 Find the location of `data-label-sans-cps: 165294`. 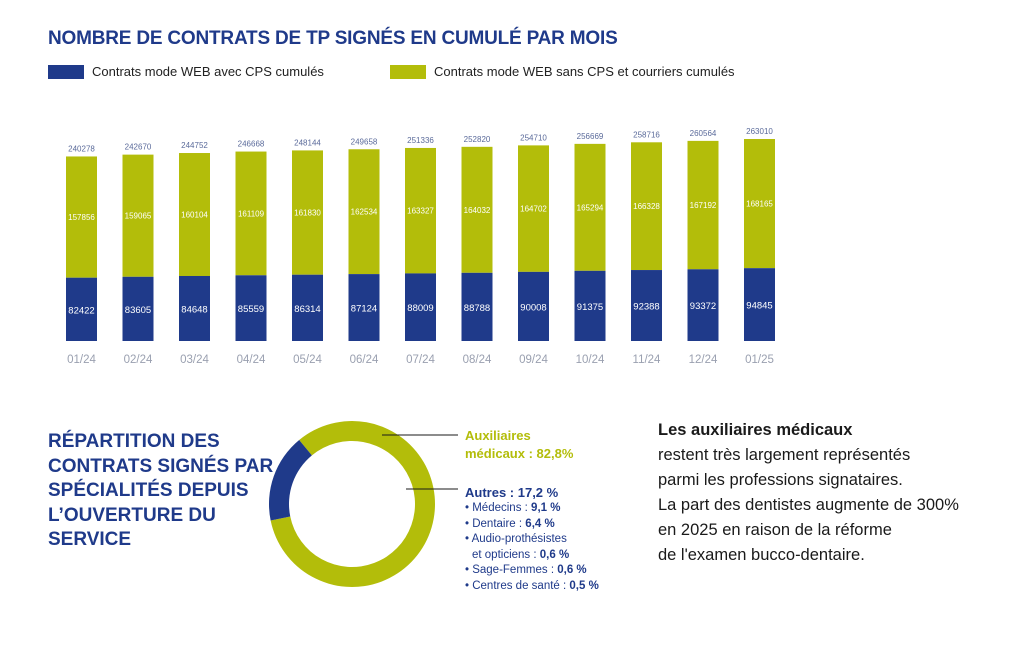

data-label-sans-cps: 165294 is located at coordinates (590, 207).